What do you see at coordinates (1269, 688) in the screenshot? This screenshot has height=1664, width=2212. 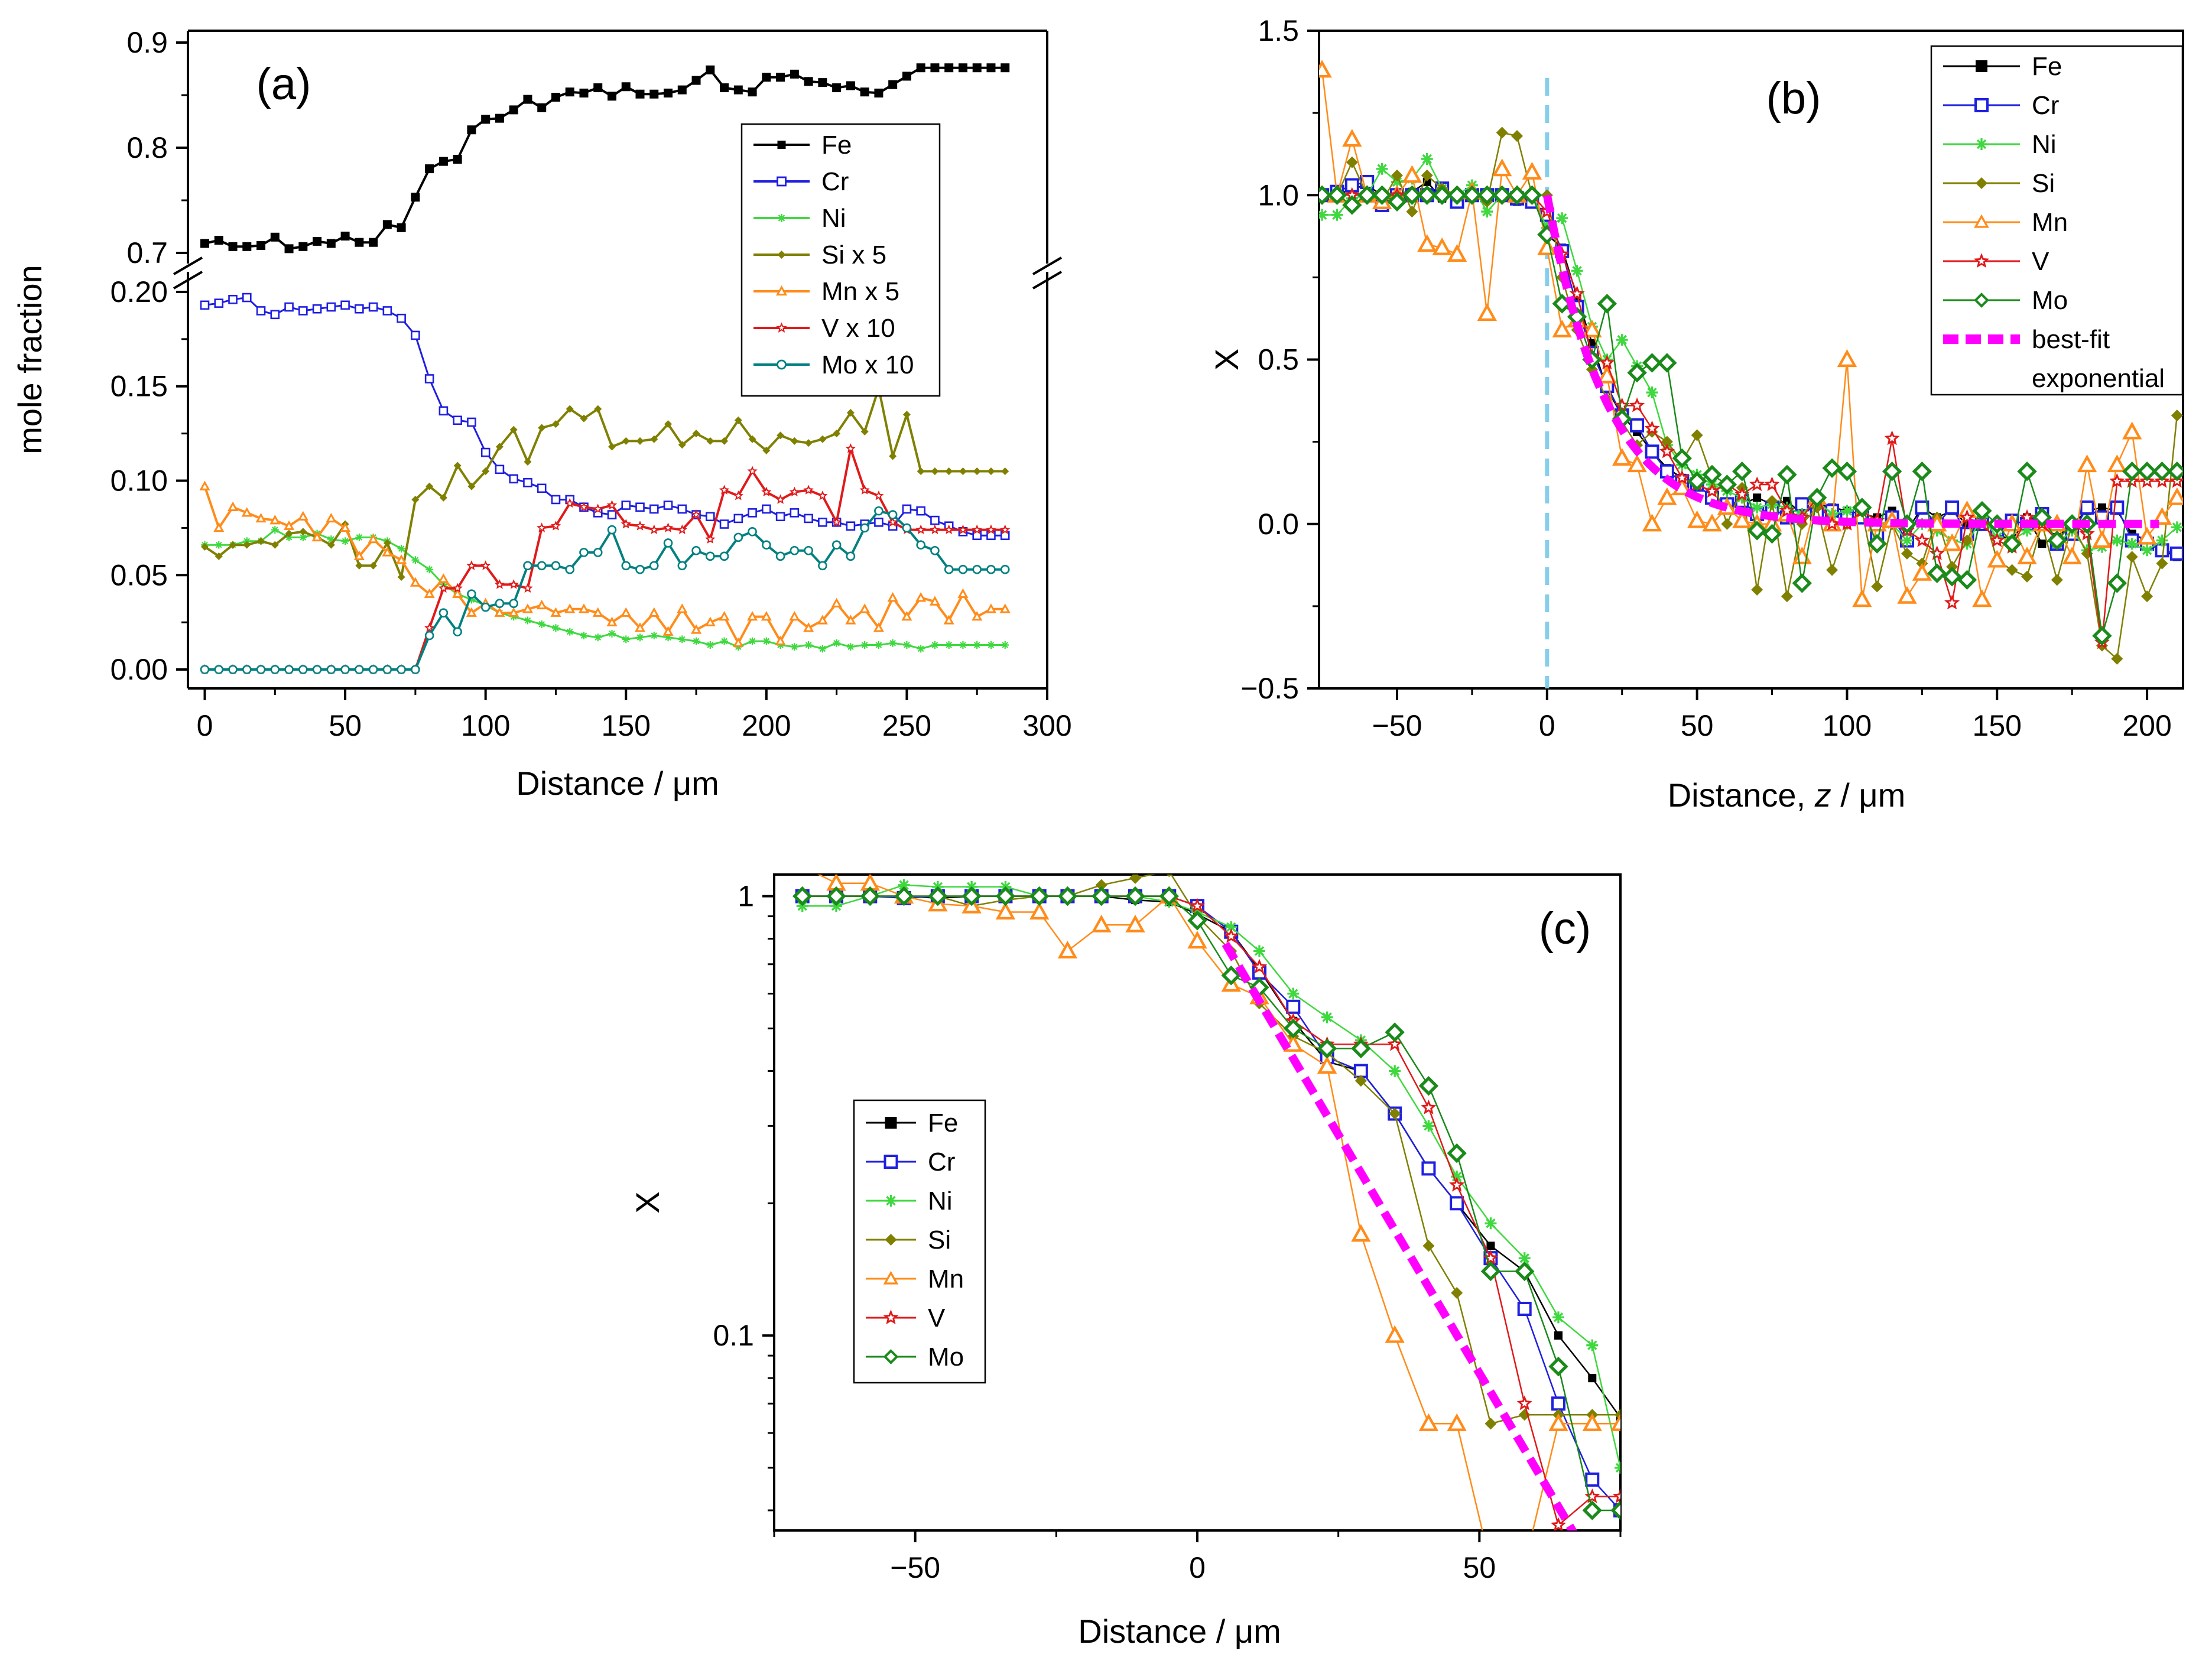 I see `y-tick-label: −0.5` at bounding box center [1269, 688].